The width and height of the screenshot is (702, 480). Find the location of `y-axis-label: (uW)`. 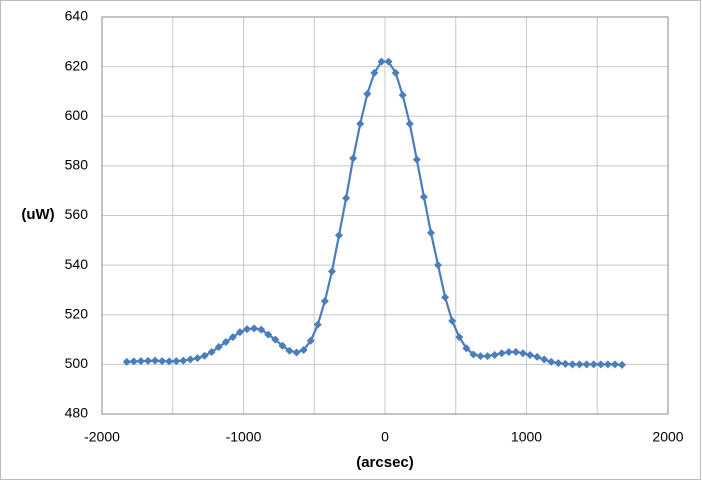

y-axis-label: (uW) is located at coordinates (37, 214).